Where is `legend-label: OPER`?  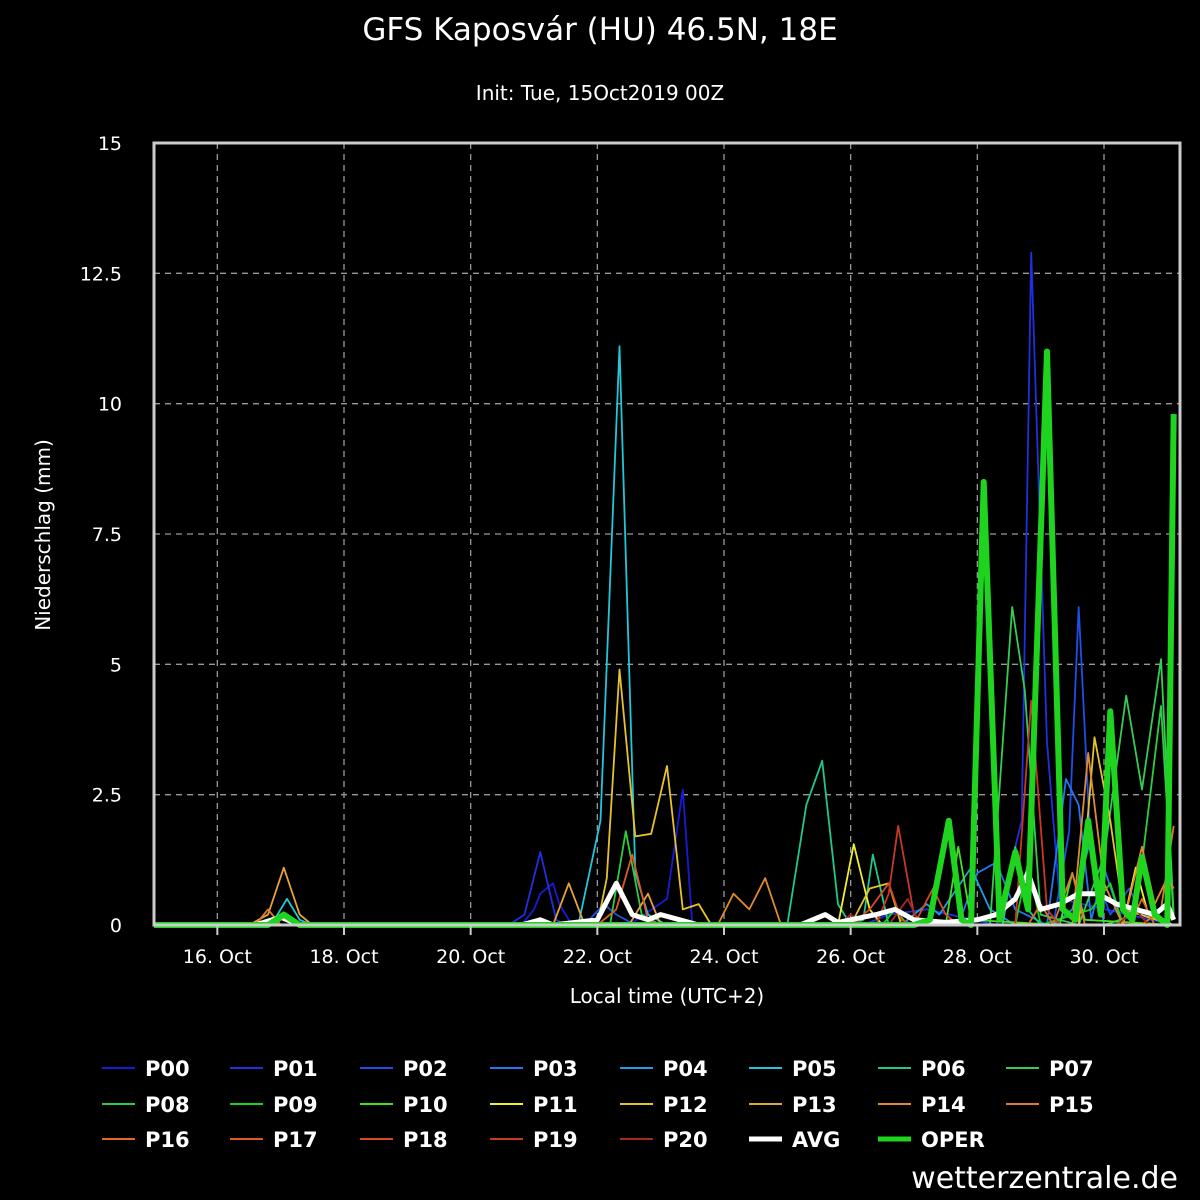
legend-label: OPER is located at coordinates (953, 1140).